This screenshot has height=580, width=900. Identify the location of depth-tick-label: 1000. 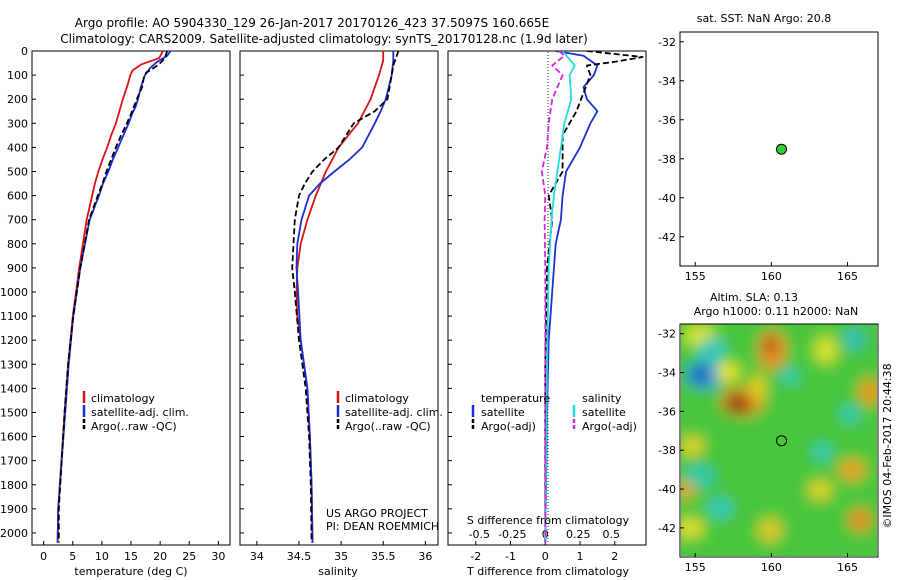
(14, 292).